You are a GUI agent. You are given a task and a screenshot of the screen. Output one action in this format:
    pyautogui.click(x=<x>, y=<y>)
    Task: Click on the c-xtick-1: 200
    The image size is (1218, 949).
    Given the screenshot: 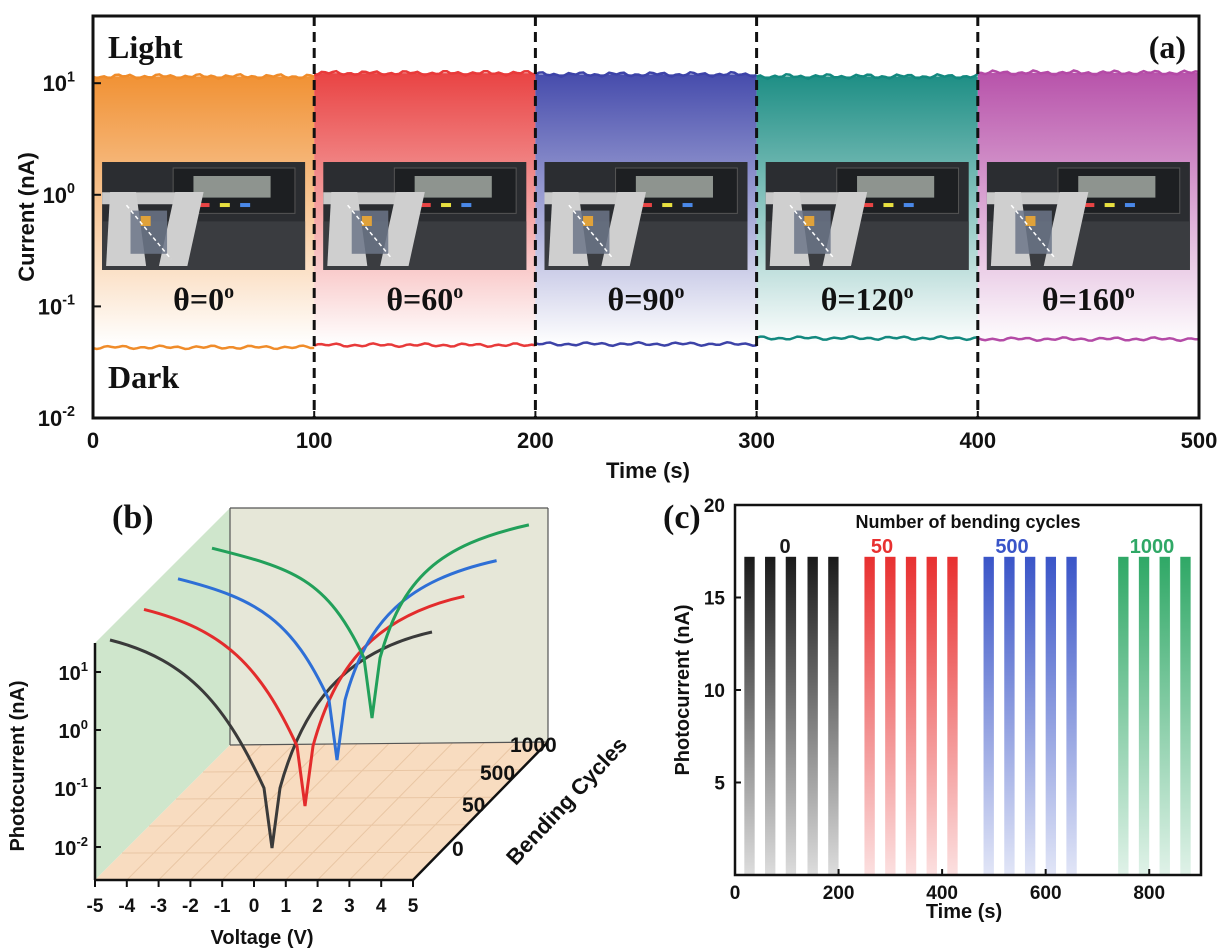 What is the action you would take?
    pyautogui.click(x=839, y=893)
    